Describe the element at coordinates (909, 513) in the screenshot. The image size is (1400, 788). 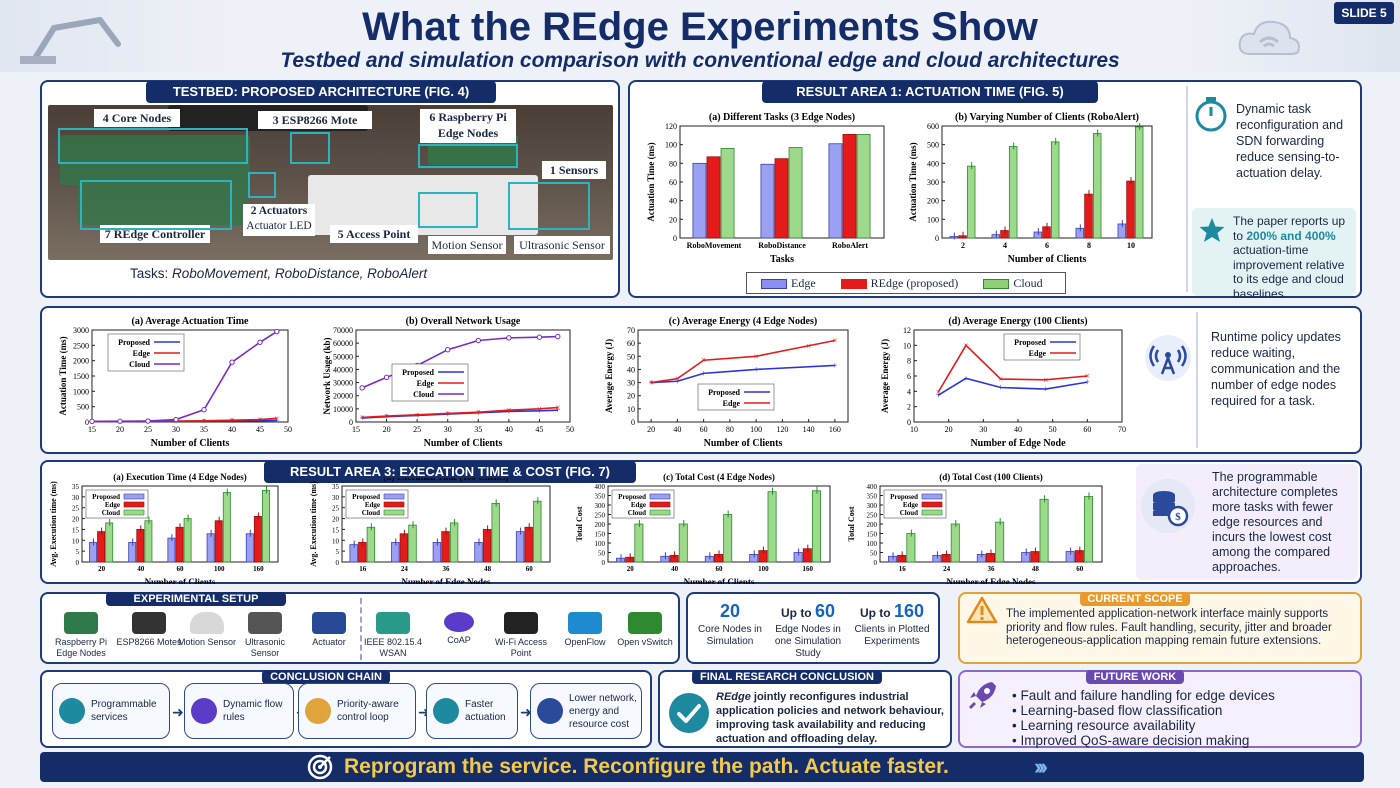
I see `legend-label: Cloud` at that location.